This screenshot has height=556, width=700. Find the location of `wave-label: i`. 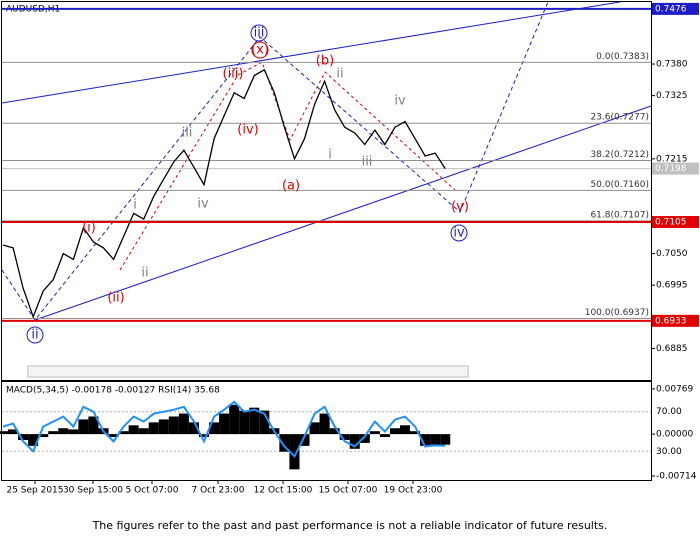

wave-label: i is located at coordinates (135, 205).